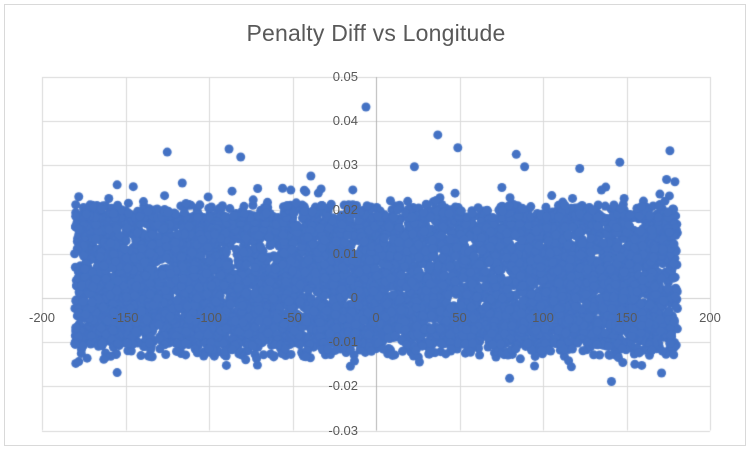 The height and width of the screenshot is (452, 752). I want to click on x-axis-tick-label: 200, so click(710, 317).